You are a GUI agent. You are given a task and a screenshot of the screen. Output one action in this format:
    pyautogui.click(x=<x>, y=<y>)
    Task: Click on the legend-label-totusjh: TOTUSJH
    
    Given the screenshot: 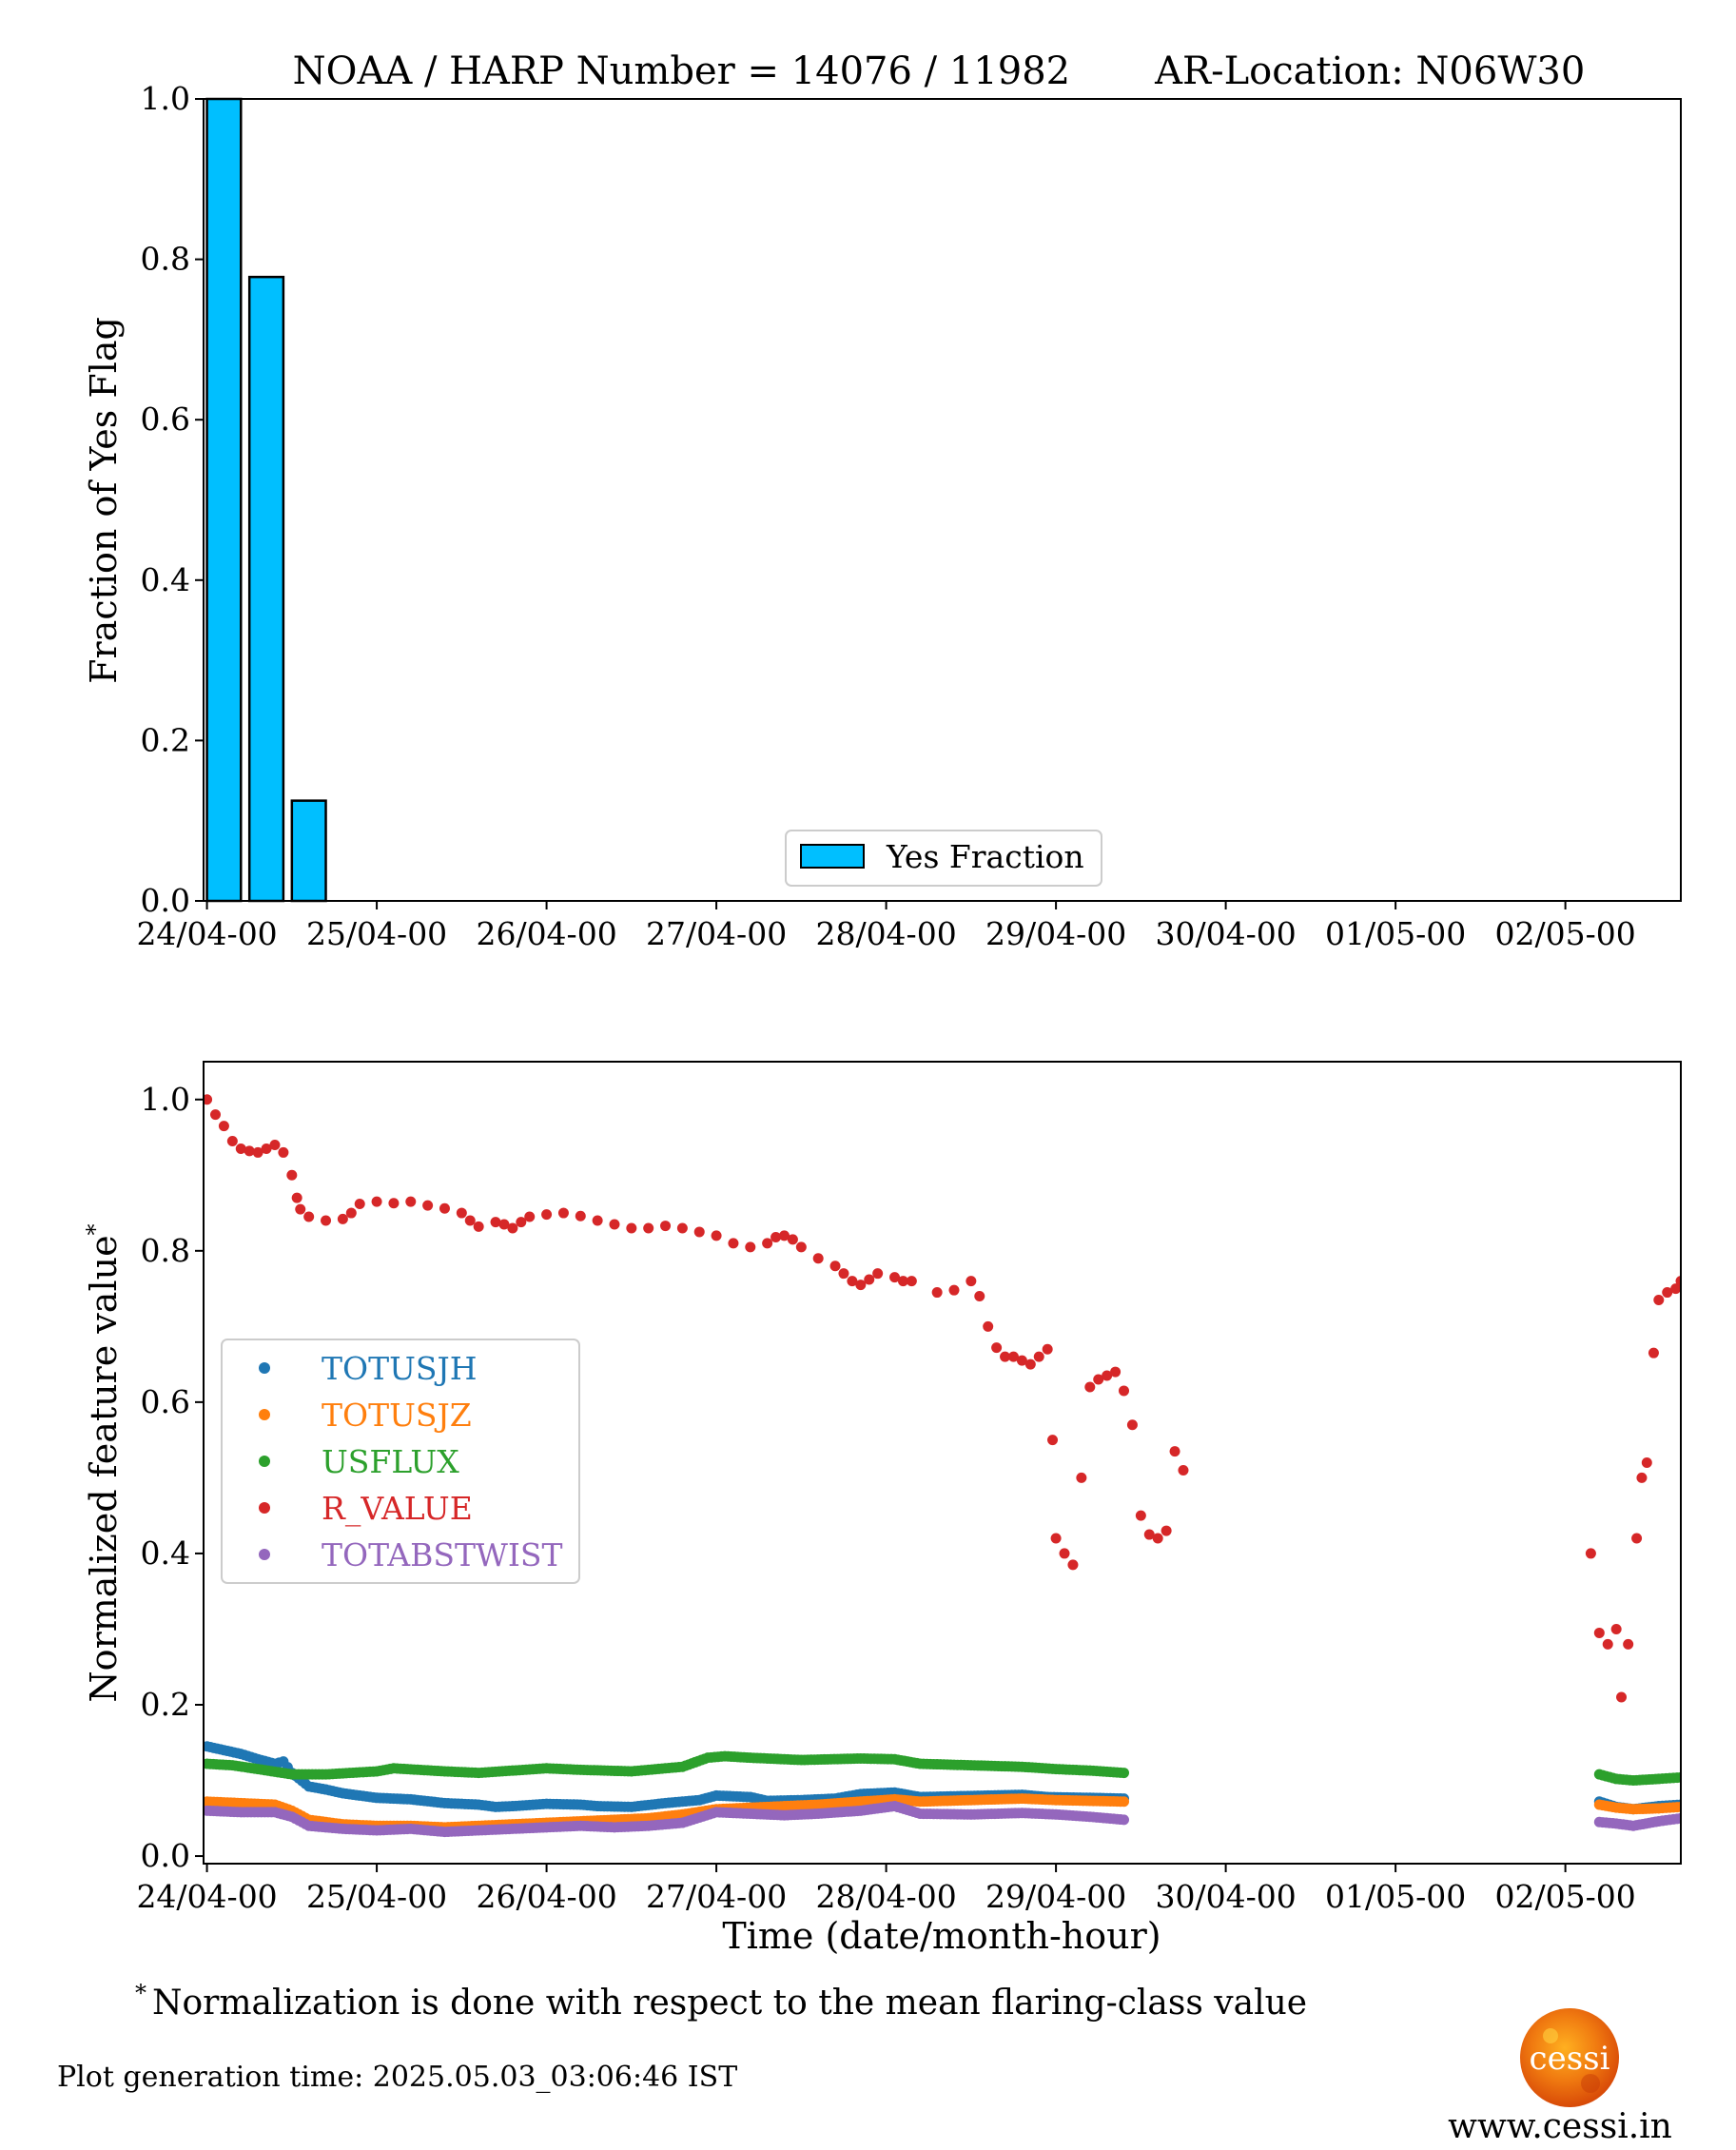 What is the action you would take?
    pyautogui.click(x=400, y=1368)
    